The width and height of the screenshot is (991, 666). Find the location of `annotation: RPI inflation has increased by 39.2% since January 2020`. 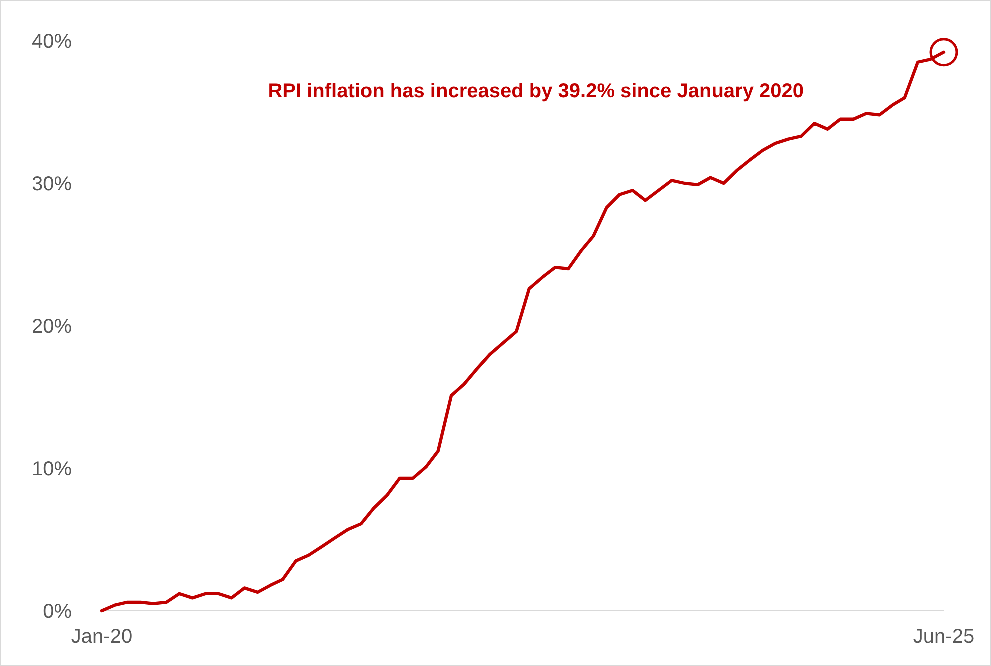

annotation: RPI inflation has increased by 39.2% since January 2020 is located at coordinates (536, 91).